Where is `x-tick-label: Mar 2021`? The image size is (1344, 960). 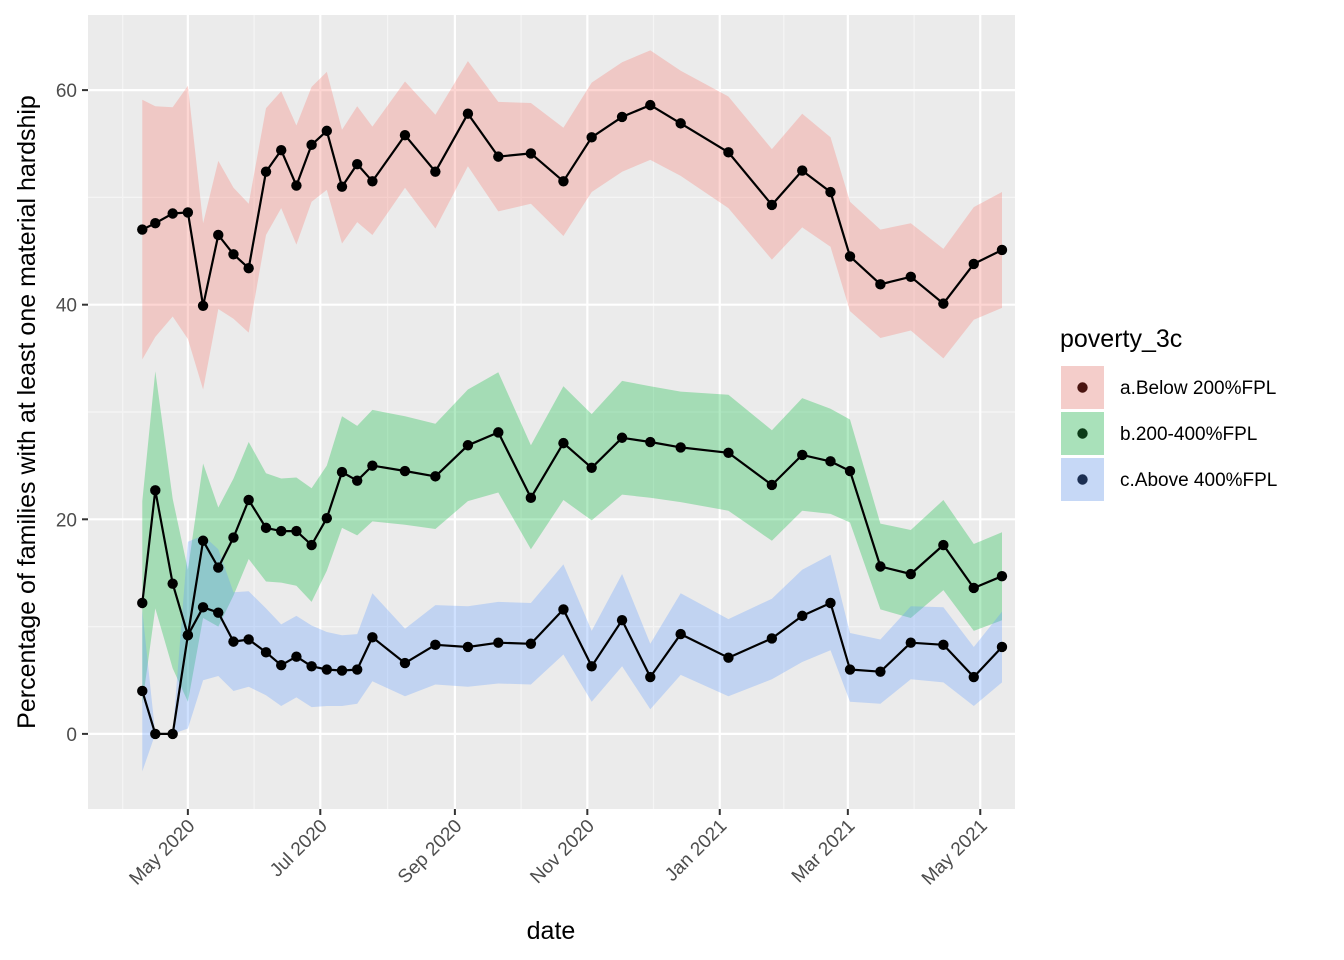 x-tick-label: Mar 2021 is located at coordinates (824, 852).